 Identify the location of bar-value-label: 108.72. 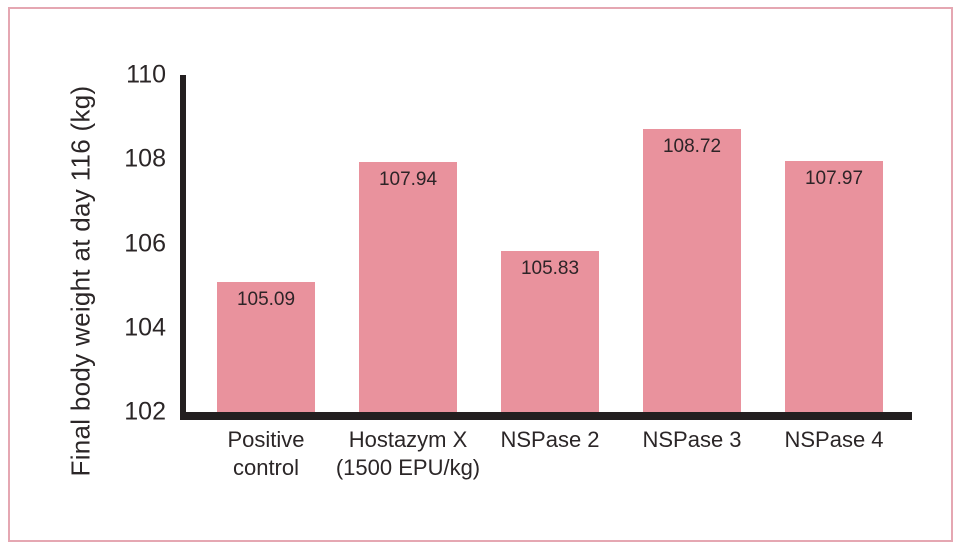
(692, 146).